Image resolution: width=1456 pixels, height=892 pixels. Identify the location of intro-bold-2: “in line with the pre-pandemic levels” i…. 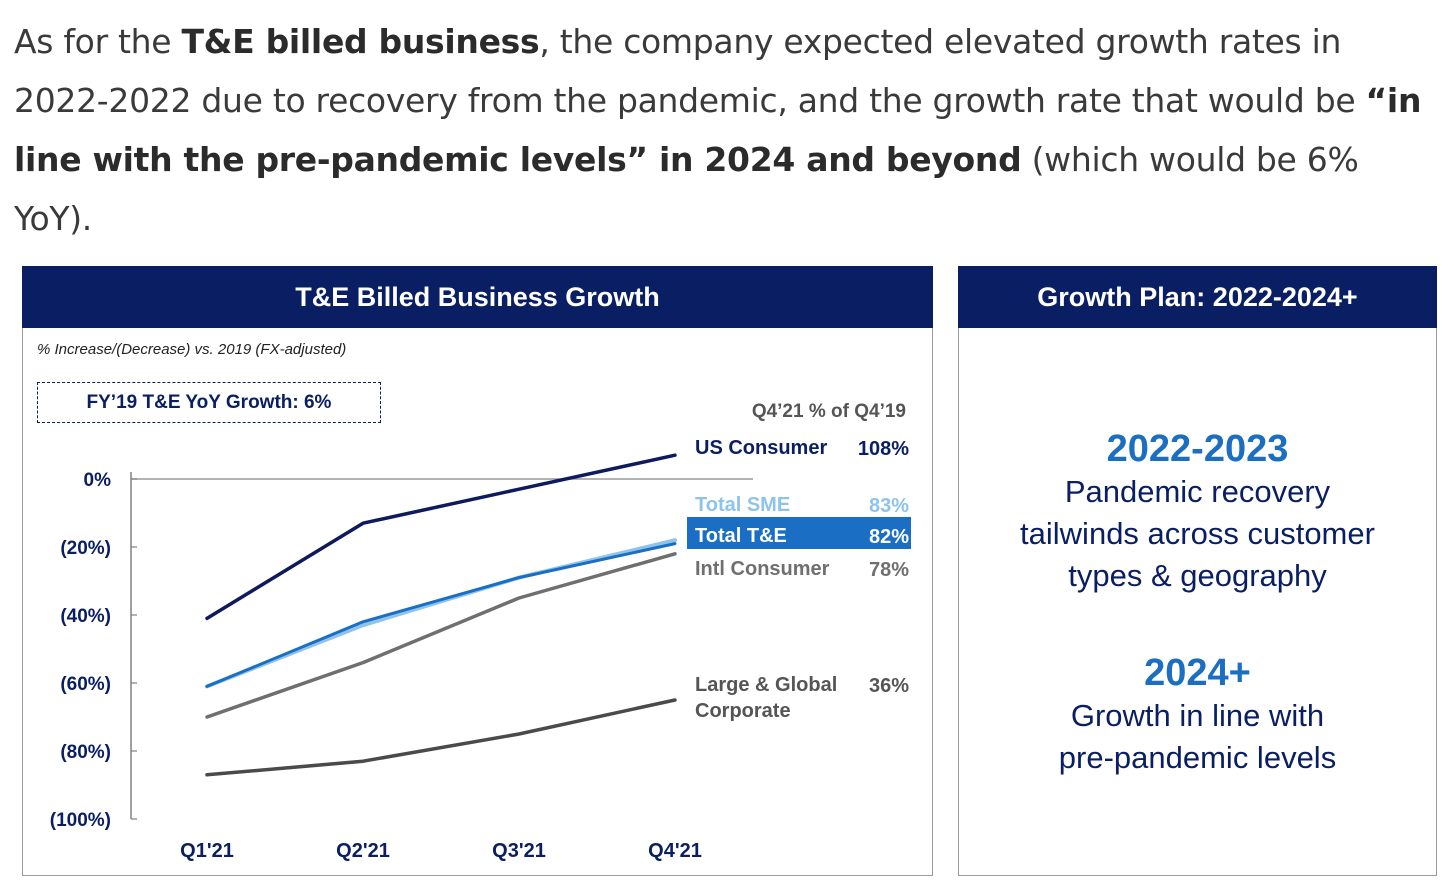
(718, 130).